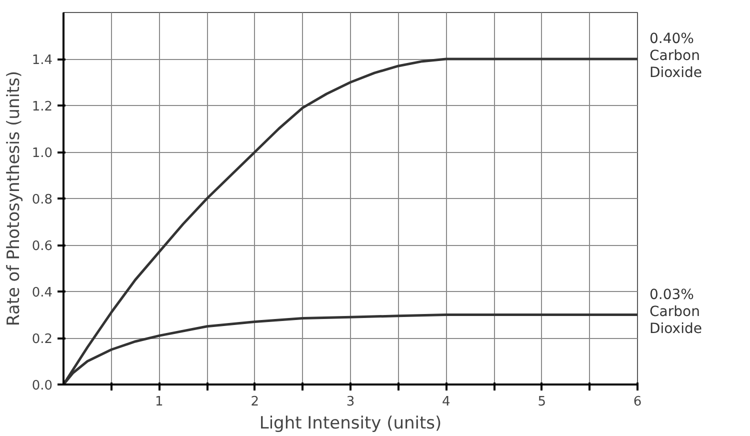 The width and height of the screenshot is (750, 436). What do you see at coordinates (159, 402) in the screenshot?
I see `x-tick-label: 1` at bounding box center [159, 402].